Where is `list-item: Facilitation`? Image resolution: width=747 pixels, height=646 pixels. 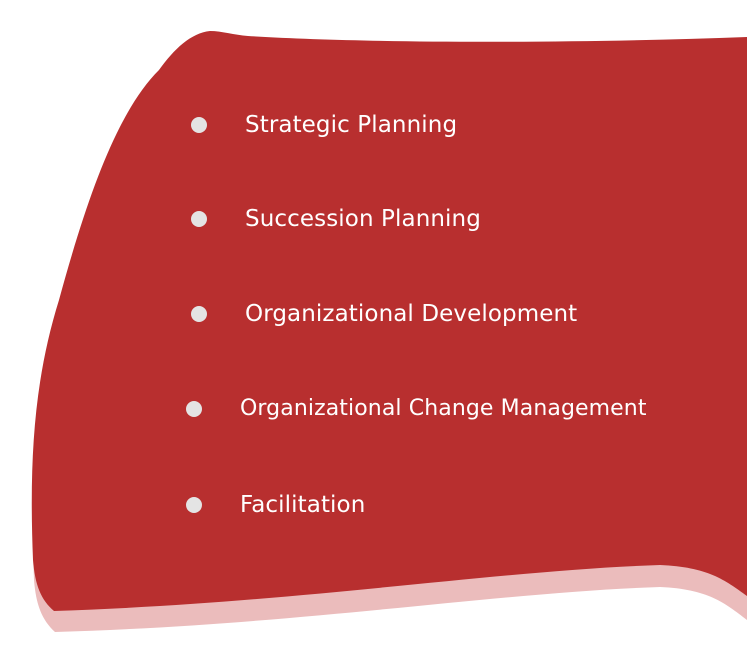
list-item: Facilitation is located at coordinates (373, 505).